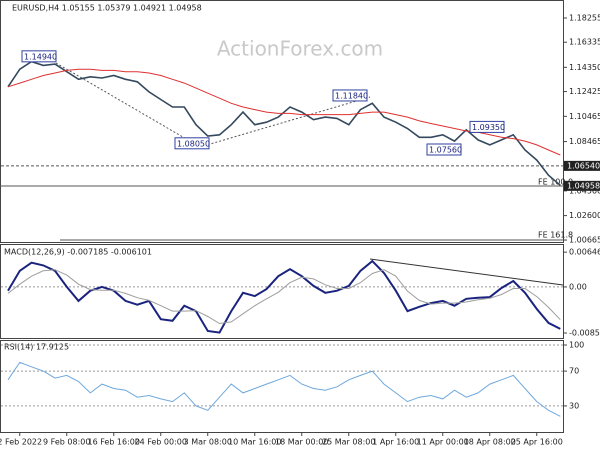  What do you see at coordinates (584, 116) in the screenshot?
I see `y-tick-label: 1.10465` at bounding box center [584, 116].